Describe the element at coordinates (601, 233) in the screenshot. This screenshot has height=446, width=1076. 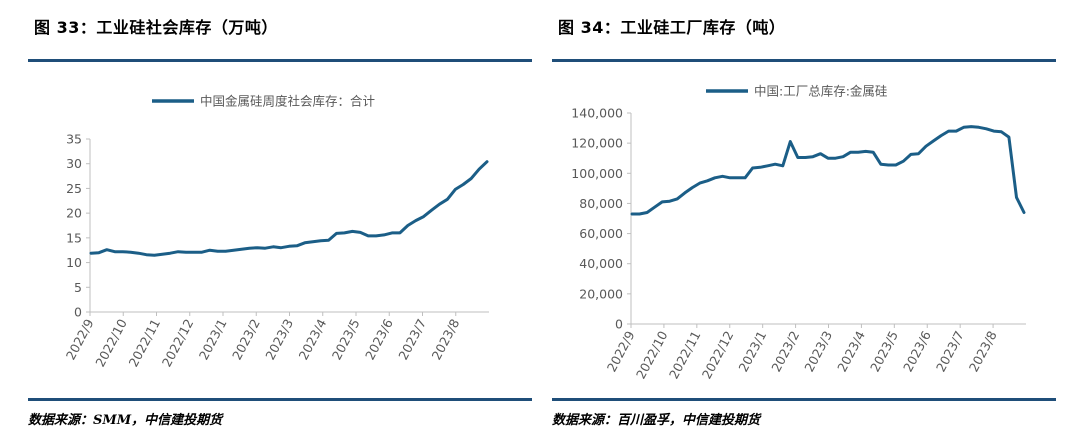
I see `y-tick-label: 60,000` at that location.